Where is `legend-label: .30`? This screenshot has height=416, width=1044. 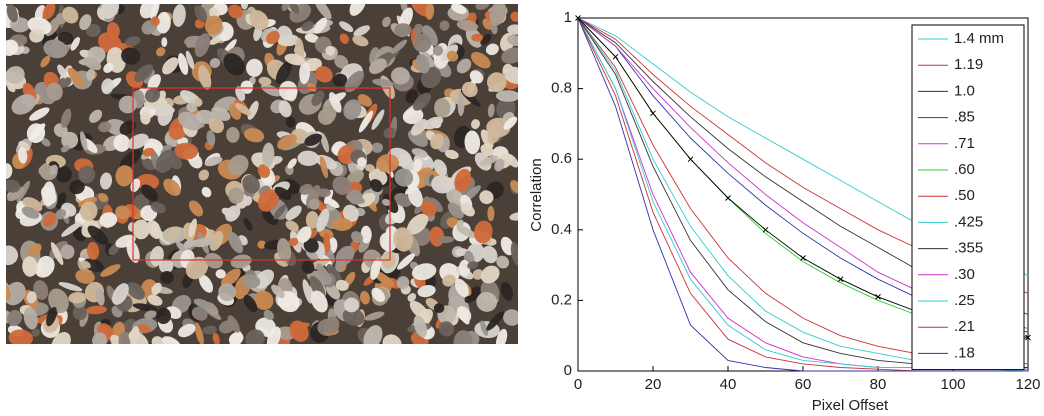
legend-label: .30 is located at coordinates (964, 274).